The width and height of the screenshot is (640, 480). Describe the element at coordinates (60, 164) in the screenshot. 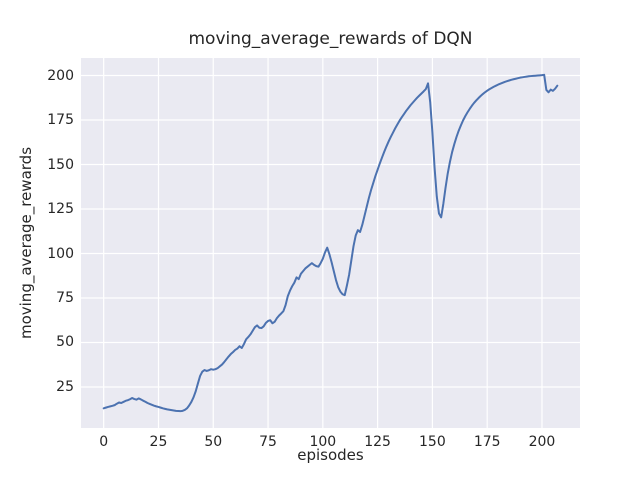

I see `y-tick-label: 150` at that location.